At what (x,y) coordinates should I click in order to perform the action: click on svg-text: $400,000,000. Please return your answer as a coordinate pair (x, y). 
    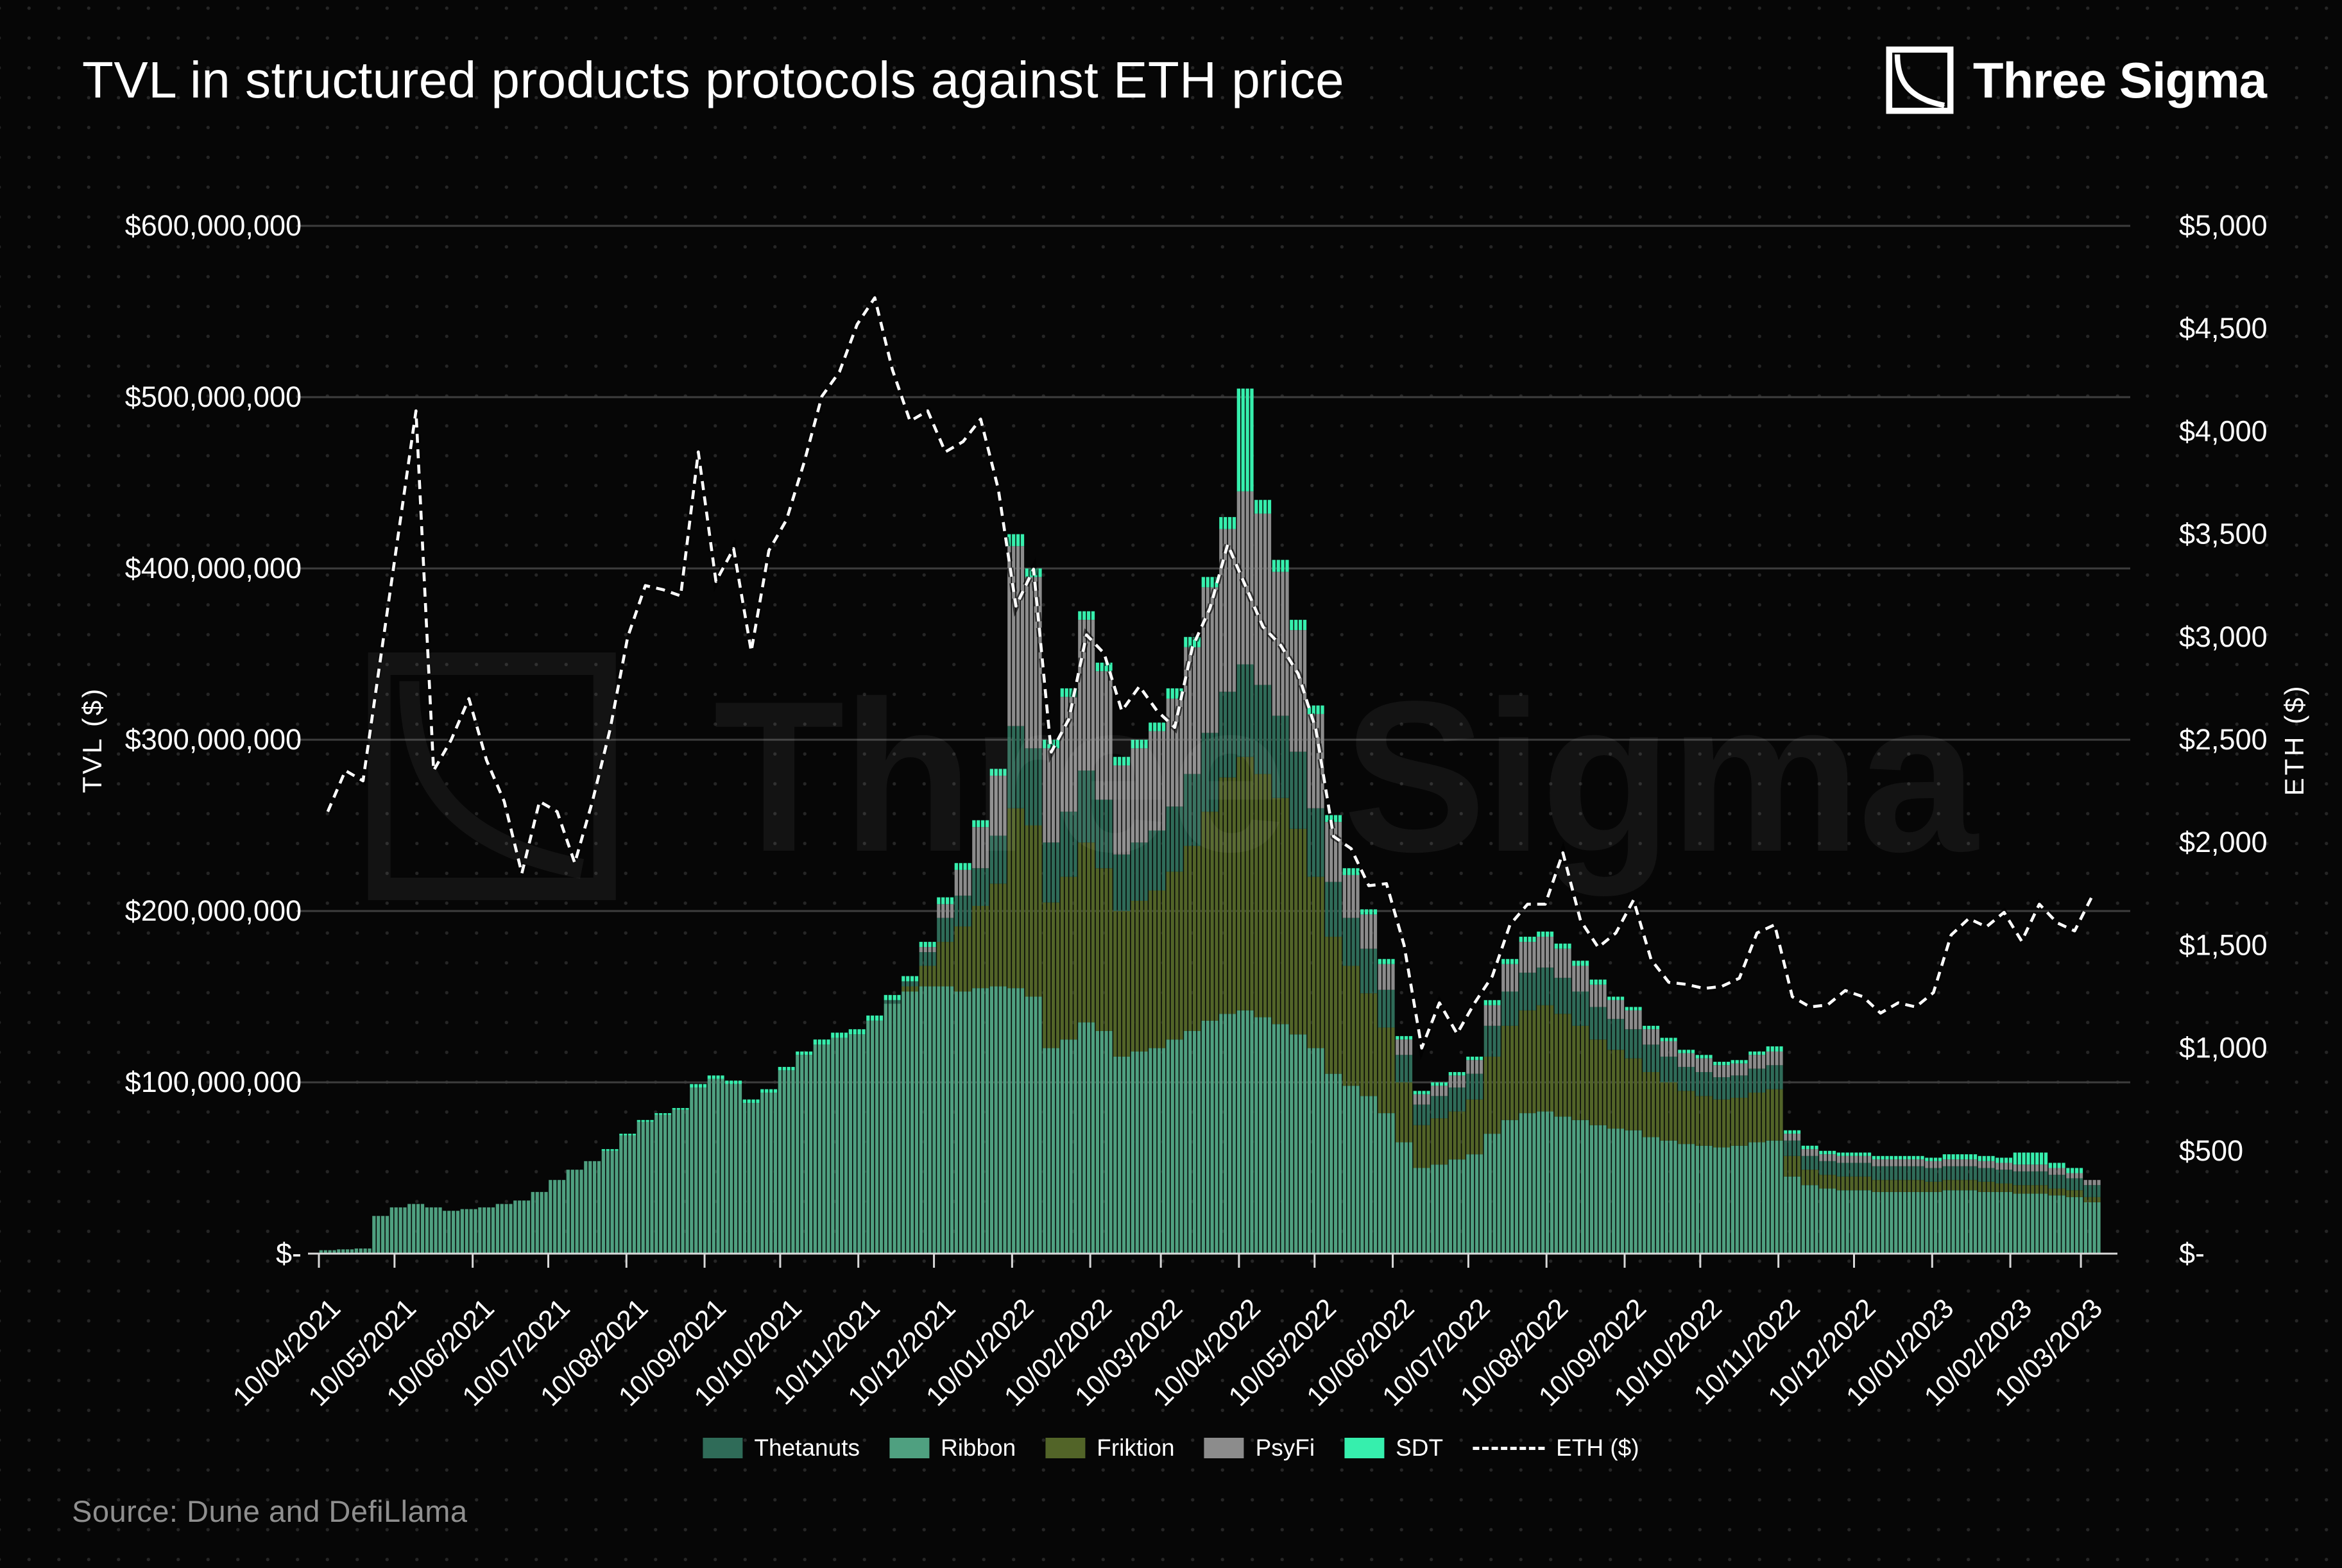
    Looking at the image, I should click on (213, 568).